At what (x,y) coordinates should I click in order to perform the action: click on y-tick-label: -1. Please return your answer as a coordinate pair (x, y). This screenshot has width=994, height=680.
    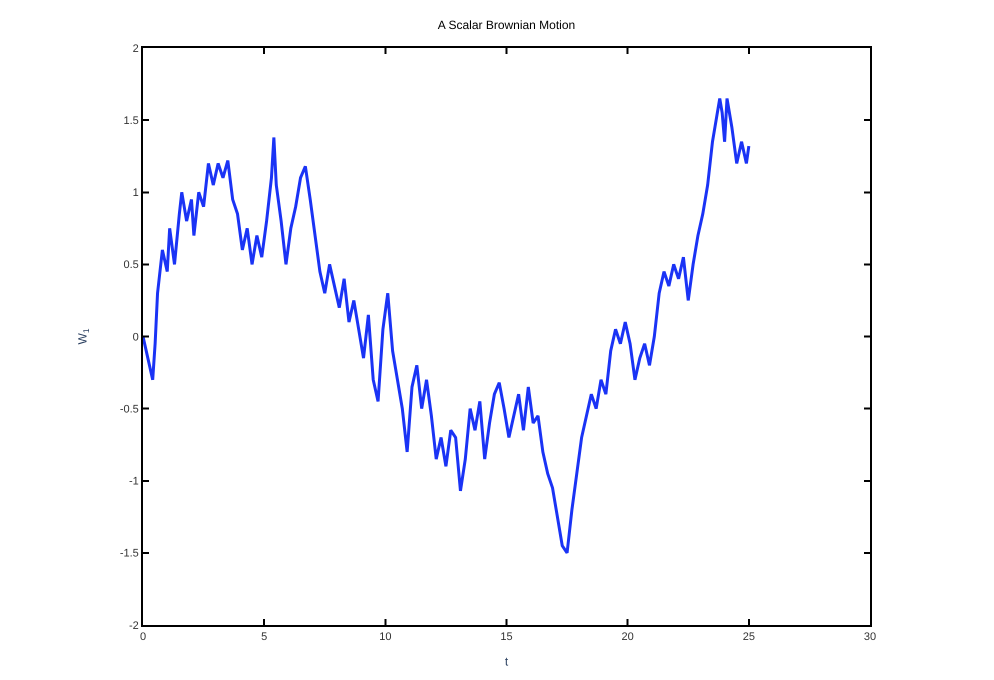
    Looking at the image, I should click on (134, 482).